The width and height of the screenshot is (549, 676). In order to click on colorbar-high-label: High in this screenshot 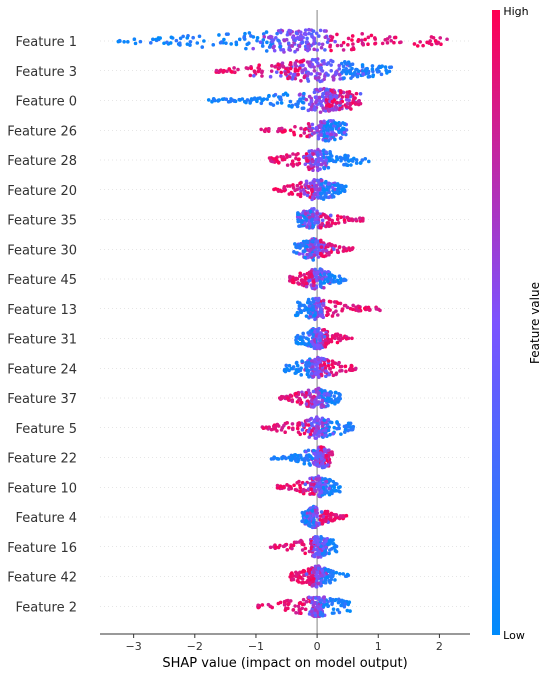, I will do `click(515, 11)`.